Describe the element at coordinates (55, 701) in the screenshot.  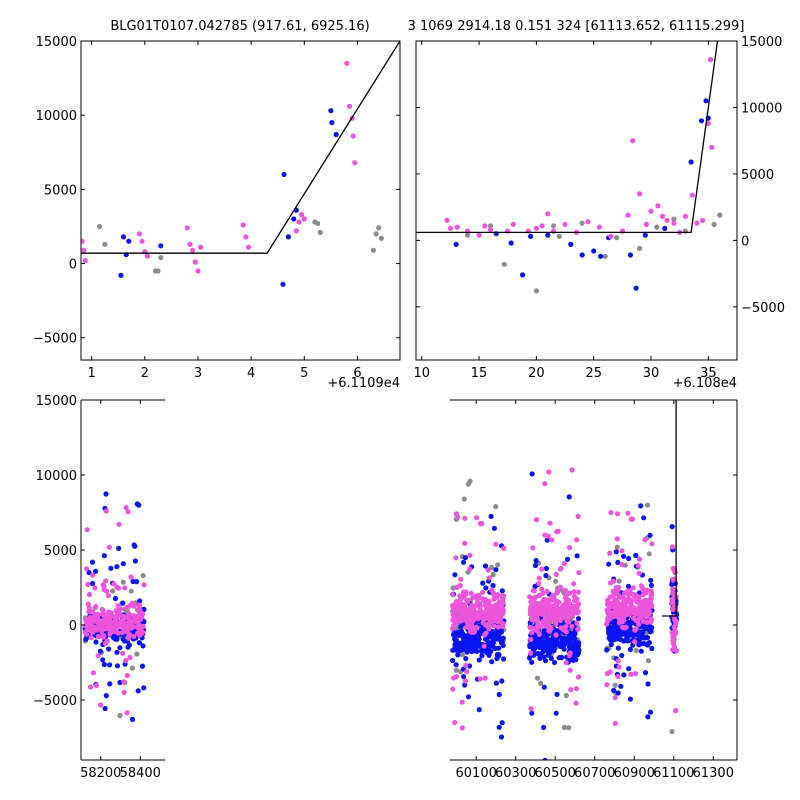
I see `y-tick-label: −5000` at that location.